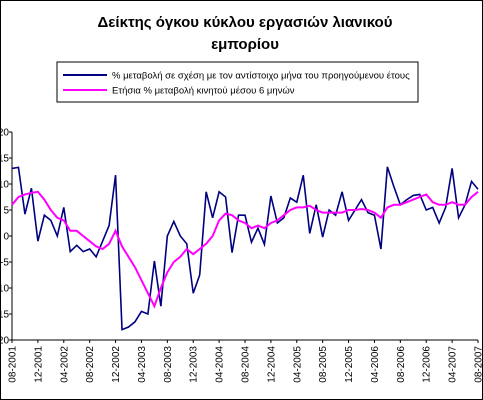  What do you see at coordinates (203, 91) in the screenshot?
I see `legend-label: Ετήσια % μεταβολή κινητού μέσου 6 μηνών` at bounding box center [203, 91].